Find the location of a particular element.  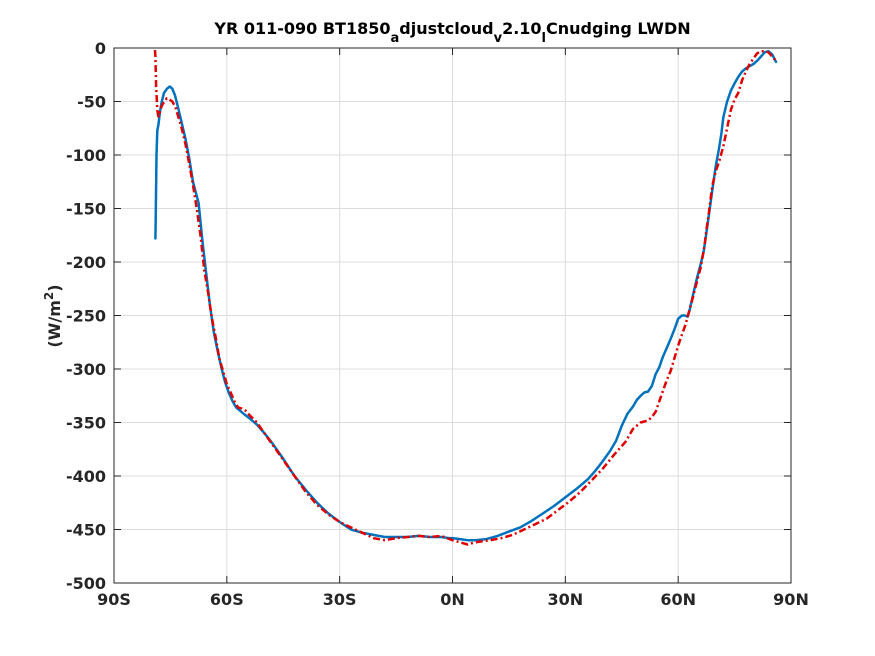

x-tick-label: 30S is located at coordinates (340, 599).